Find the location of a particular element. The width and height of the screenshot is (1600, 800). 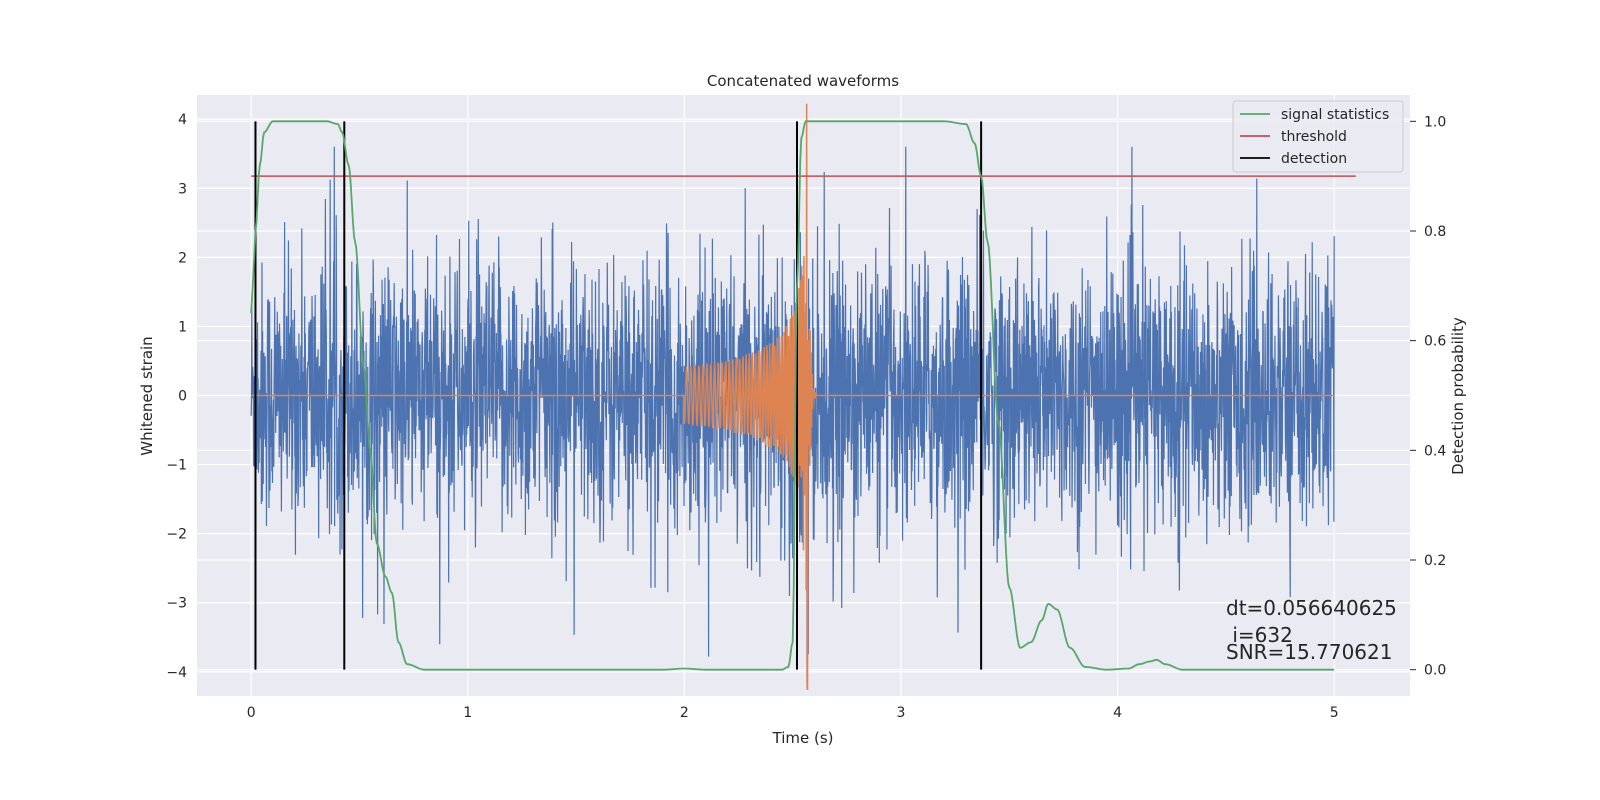

y-tick-label: 2 is located at coordinates (182, 258).